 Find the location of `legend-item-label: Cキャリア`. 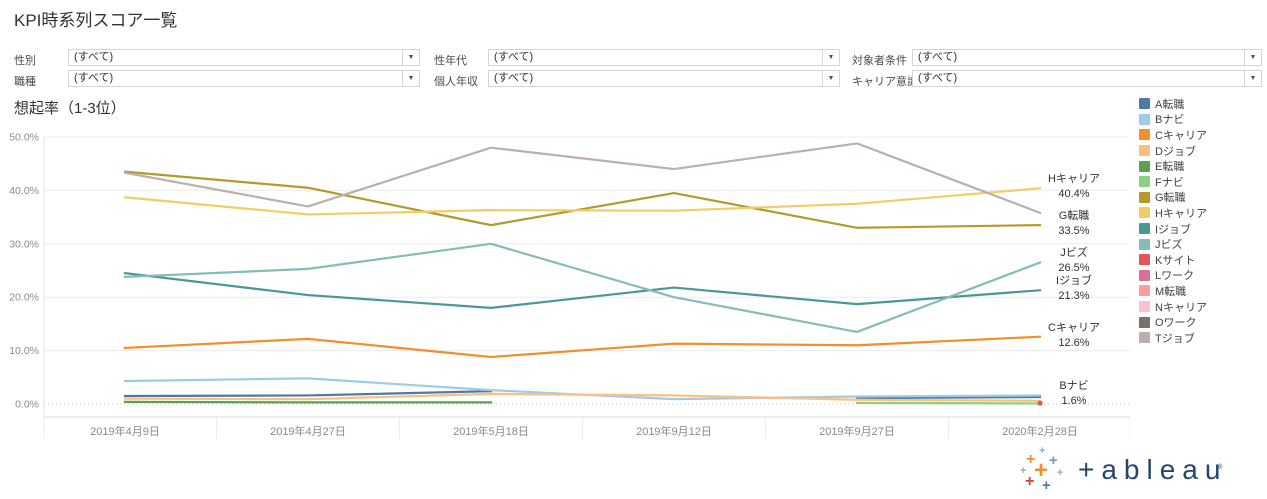

legend-item-label: Cキャリア is located at coordinates (1181, 135).